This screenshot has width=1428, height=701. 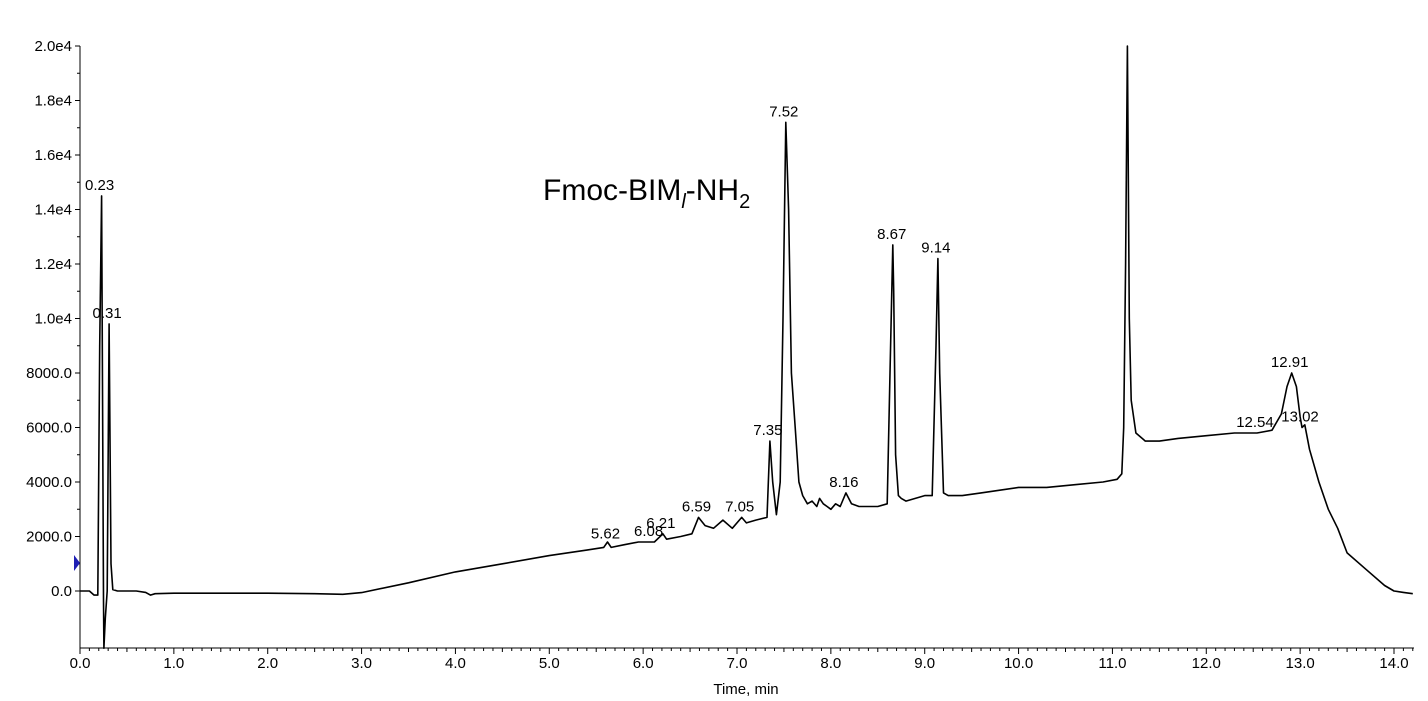 I want to click on peak-label: 0.23, so click(x=99, y=185).